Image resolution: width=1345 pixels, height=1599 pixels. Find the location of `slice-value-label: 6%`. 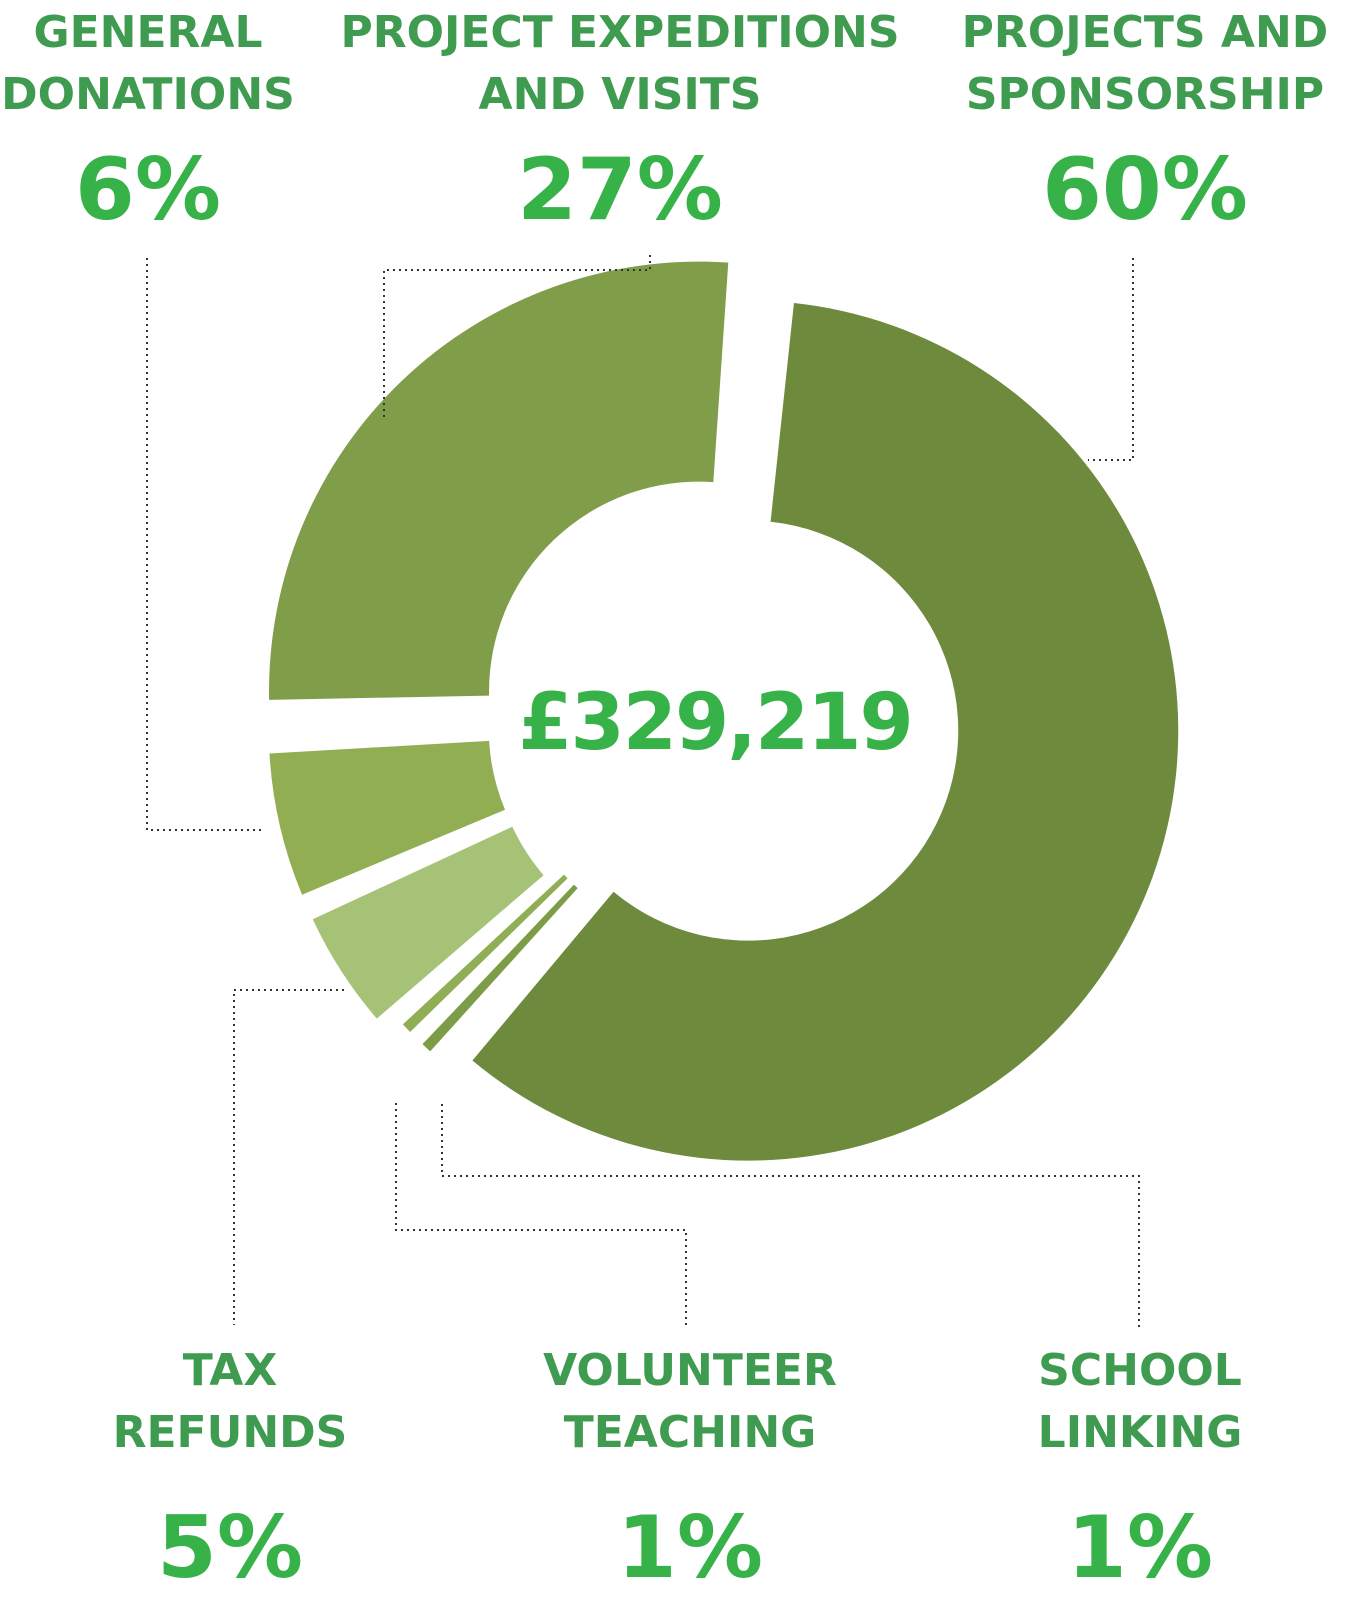

slice-value-label: 6% is located at coordinates (147, 190).